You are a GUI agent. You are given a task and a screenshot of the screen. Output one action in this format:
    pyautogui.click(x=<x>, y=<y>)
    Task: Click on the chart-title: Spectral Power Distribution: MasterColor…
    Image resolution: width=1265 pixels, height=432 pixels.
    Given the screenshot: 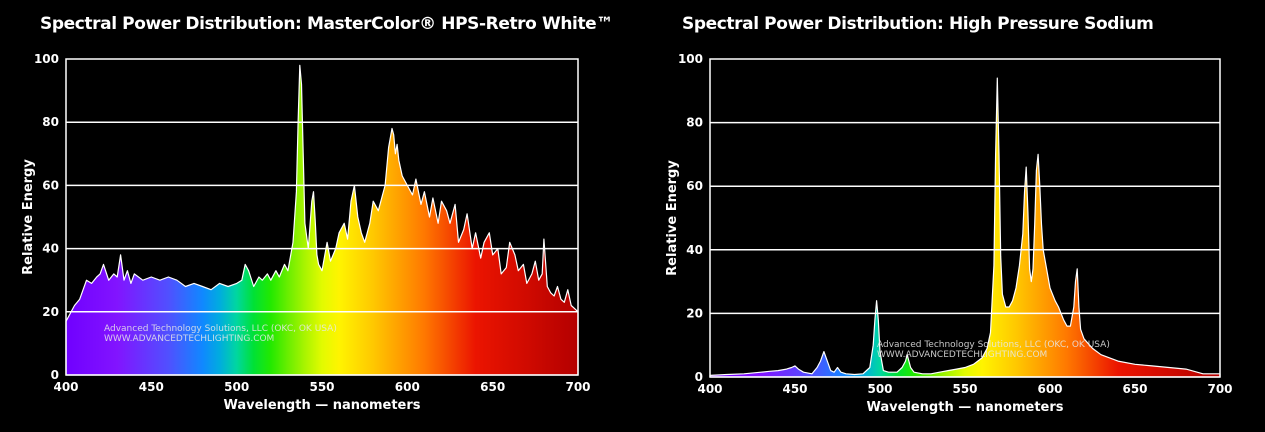 What is the action you would take?
    pyautogui.click(x=326, y=24)
    